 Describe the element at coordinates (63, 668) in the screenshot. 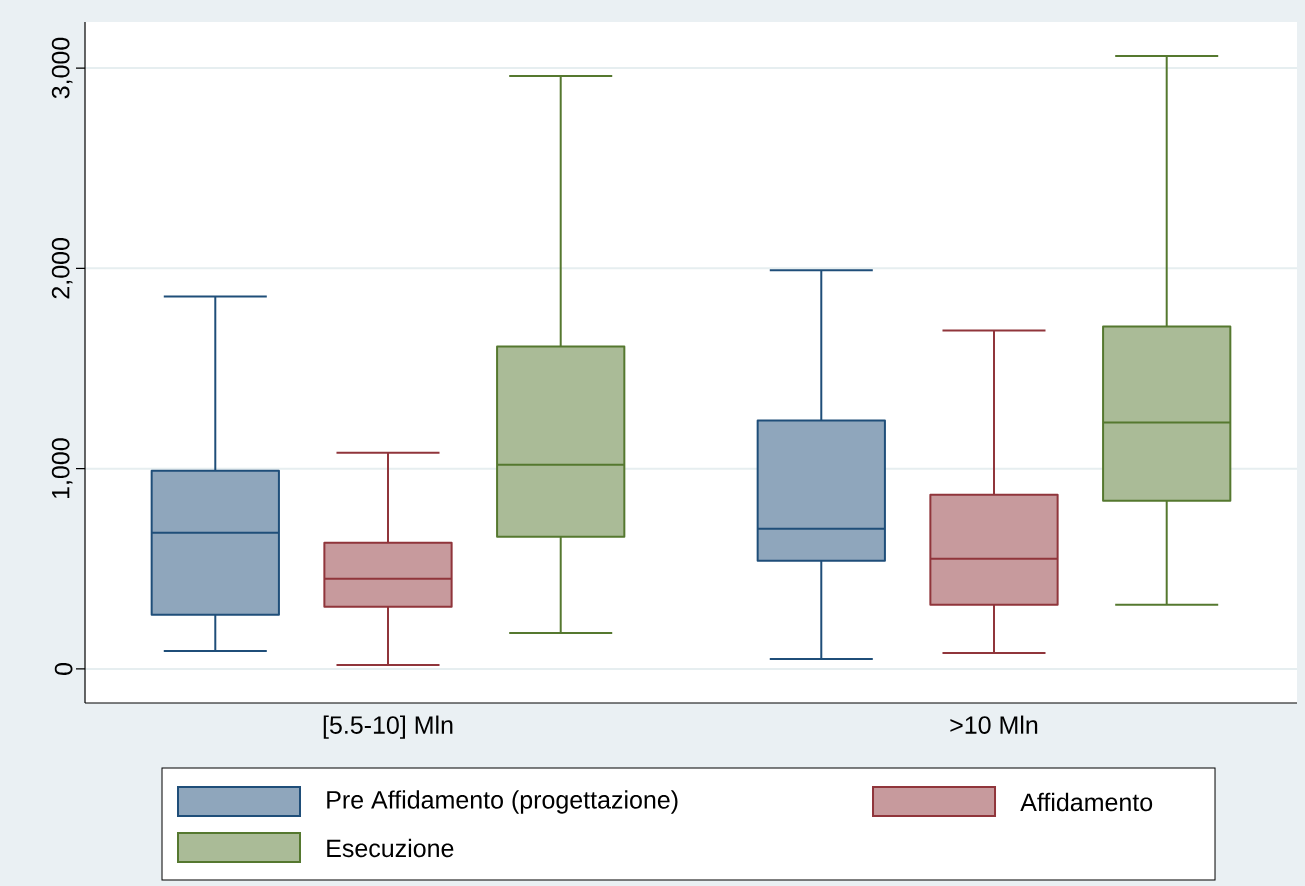

I see `y-tick-label: 0` at that location.